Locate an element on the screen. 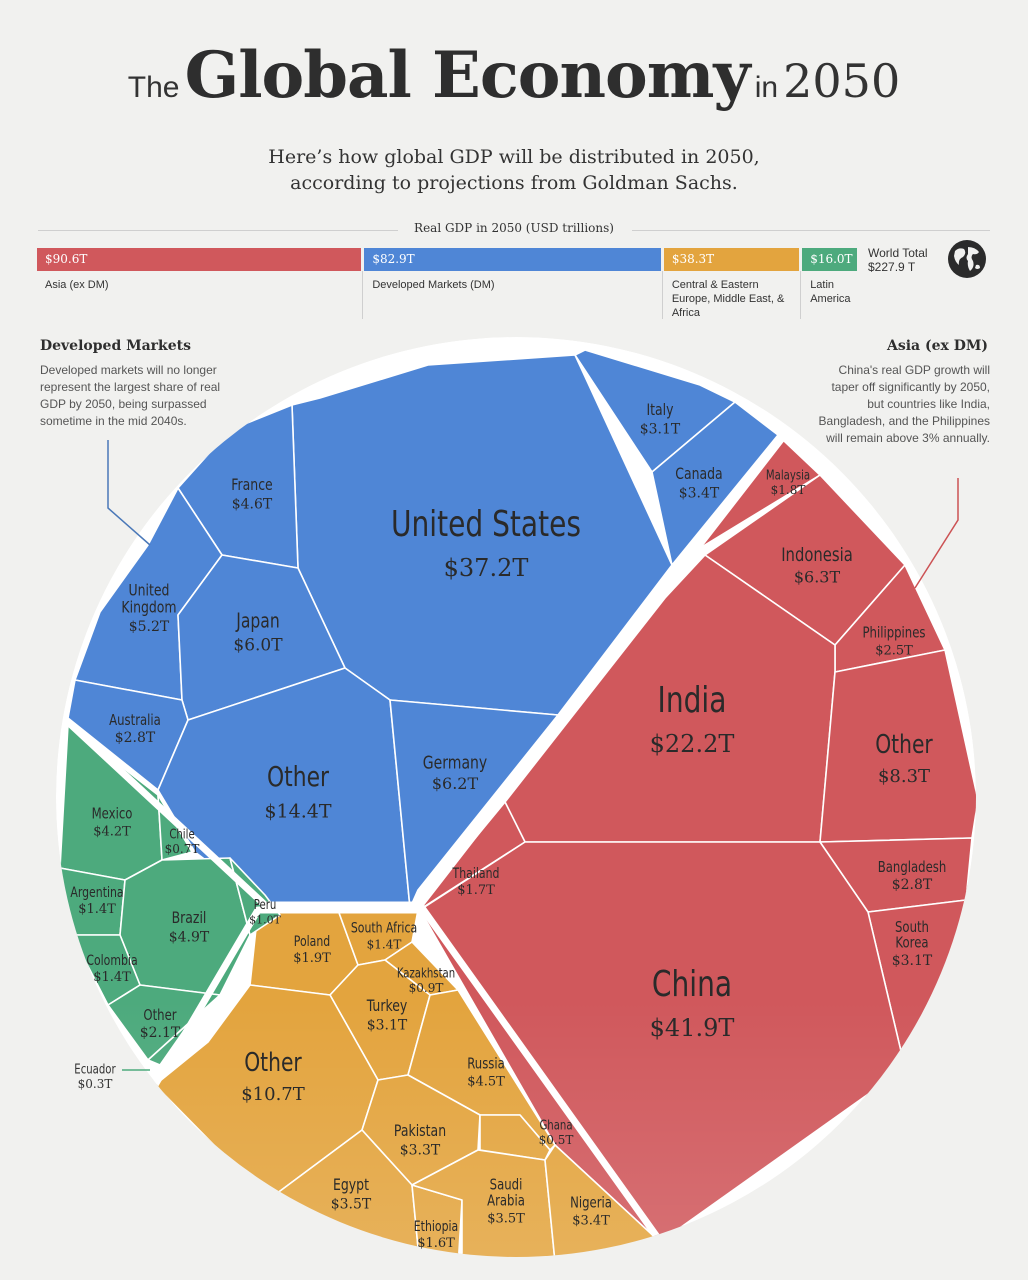 Image resolution: width=1028 pixels, height=1280 pixels. country-value: $6.3T is located at coordinates (817, 577).